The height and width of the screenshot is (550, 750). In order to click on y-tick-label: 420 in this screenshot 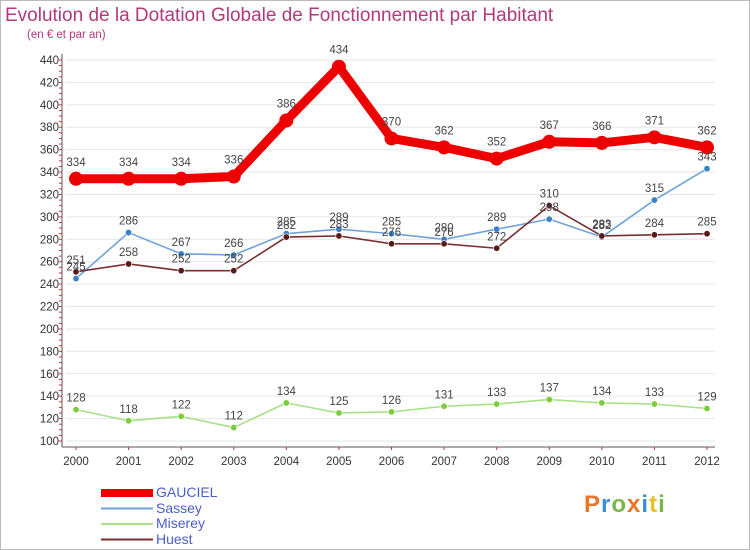, I will do `click(49, 83)`.